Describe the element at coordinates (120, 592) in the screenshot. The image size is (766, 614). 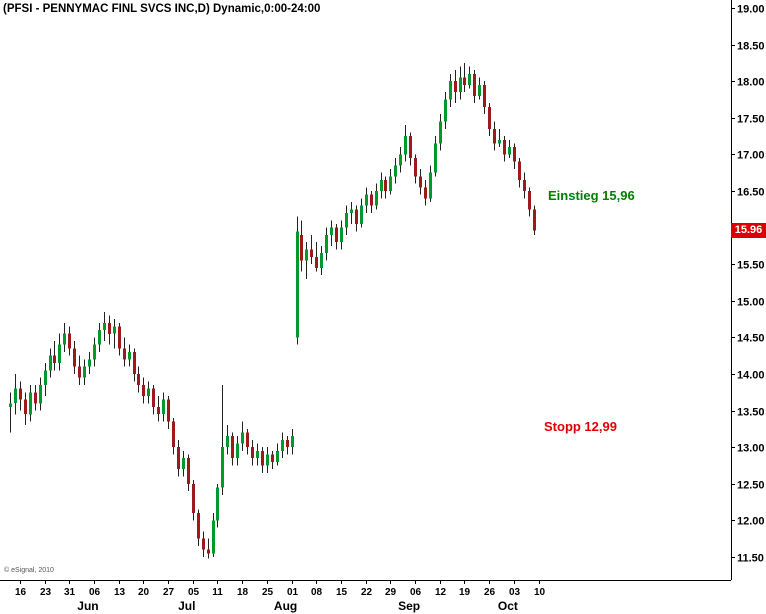
I see `x-axis-label: 13` at that location.